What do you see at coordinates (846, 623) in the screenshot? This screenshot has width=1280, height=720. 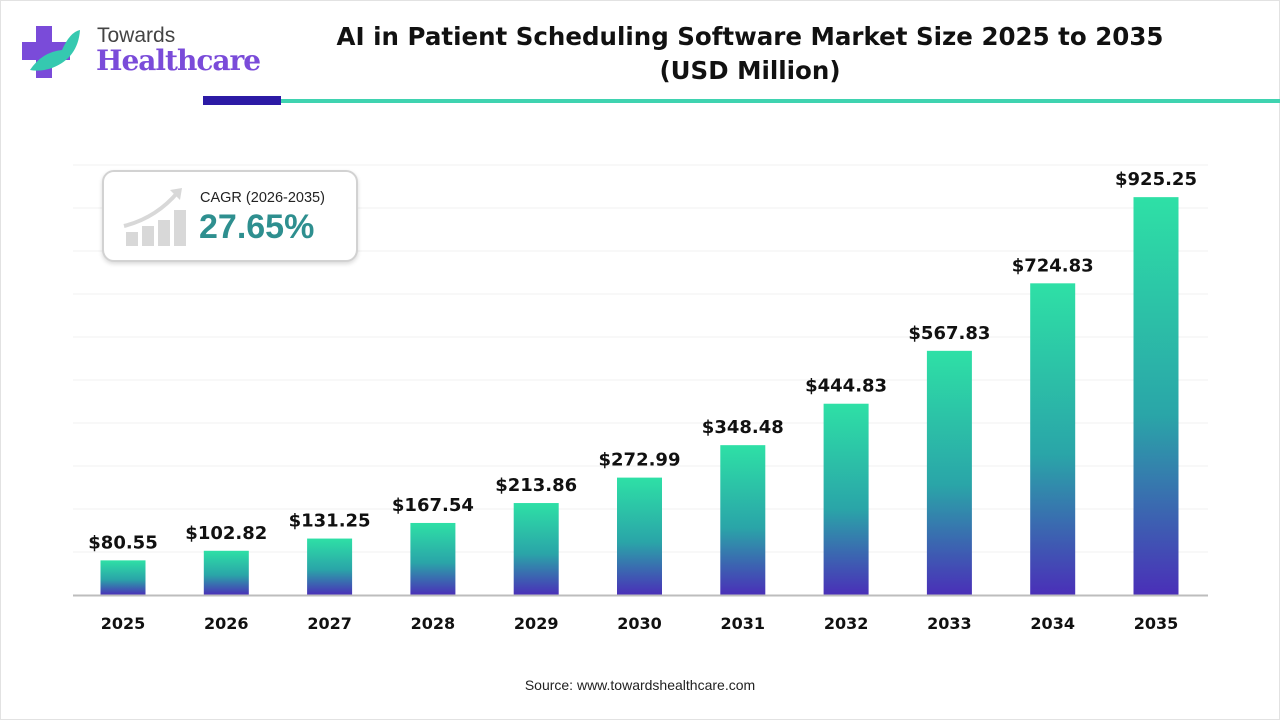 I see `x-tick-label: 2032` at bounding box center [846, 623].